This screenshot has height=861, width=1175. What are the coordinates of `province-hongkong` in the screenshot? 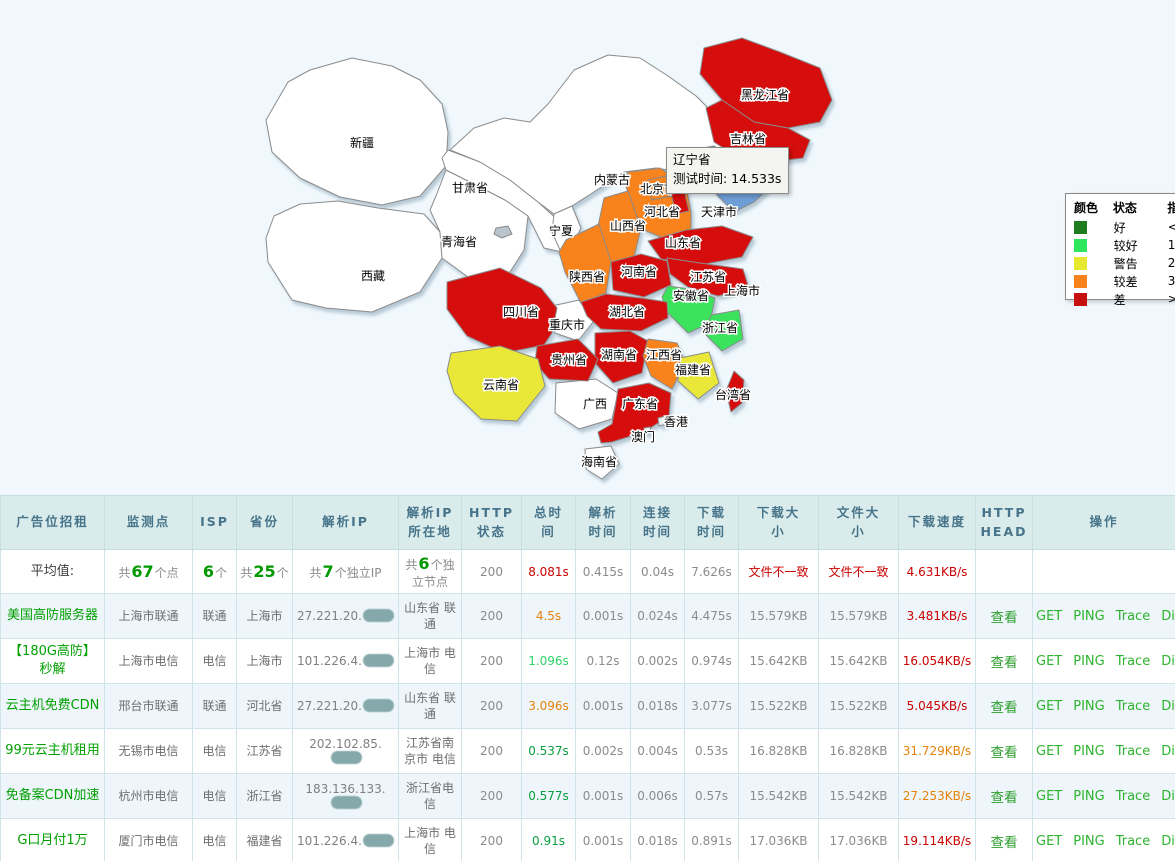 It's located at (662, 421).